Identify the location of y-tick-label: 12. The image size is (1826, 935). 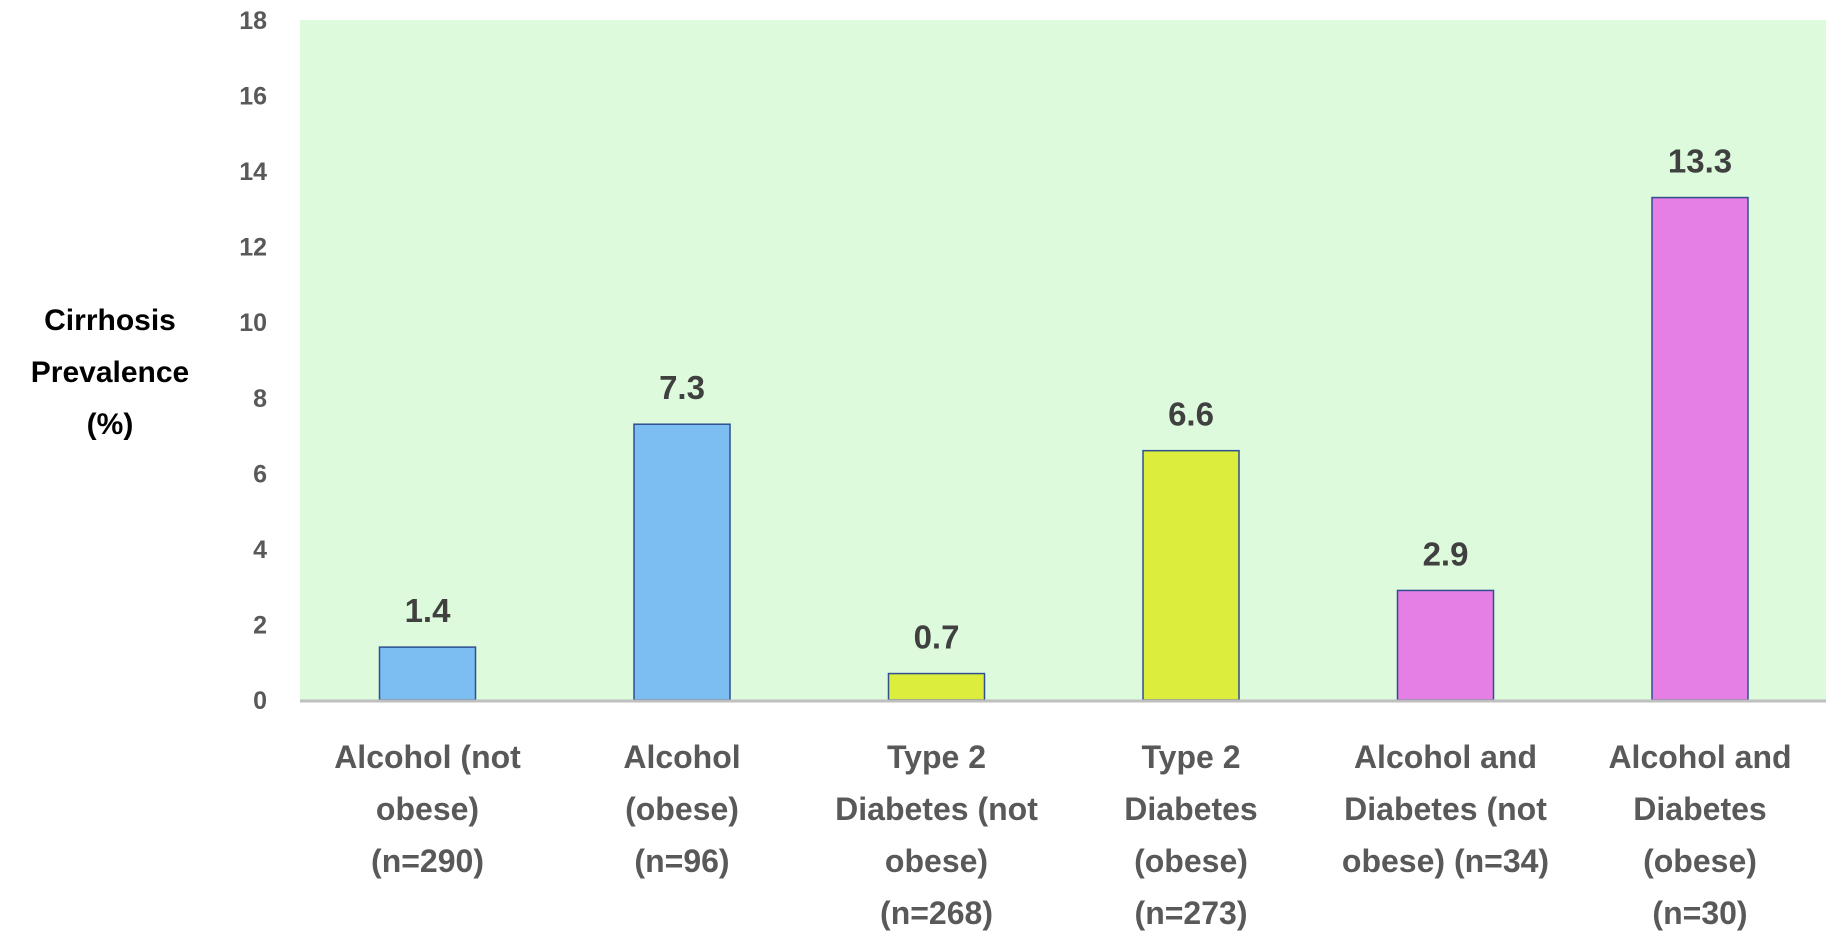
(253, 248).